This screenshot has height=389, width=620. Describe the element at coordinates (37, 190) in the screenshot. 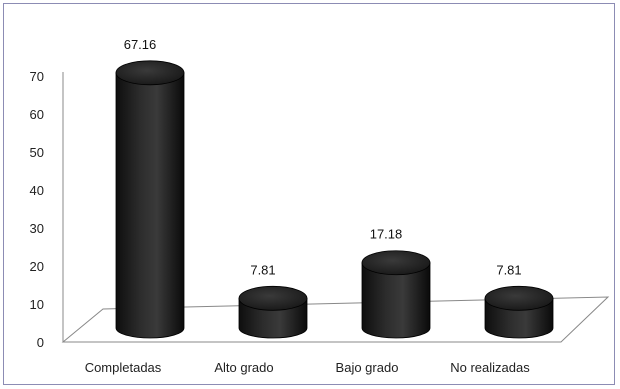

I see `y-tick-label: 40` at that location.